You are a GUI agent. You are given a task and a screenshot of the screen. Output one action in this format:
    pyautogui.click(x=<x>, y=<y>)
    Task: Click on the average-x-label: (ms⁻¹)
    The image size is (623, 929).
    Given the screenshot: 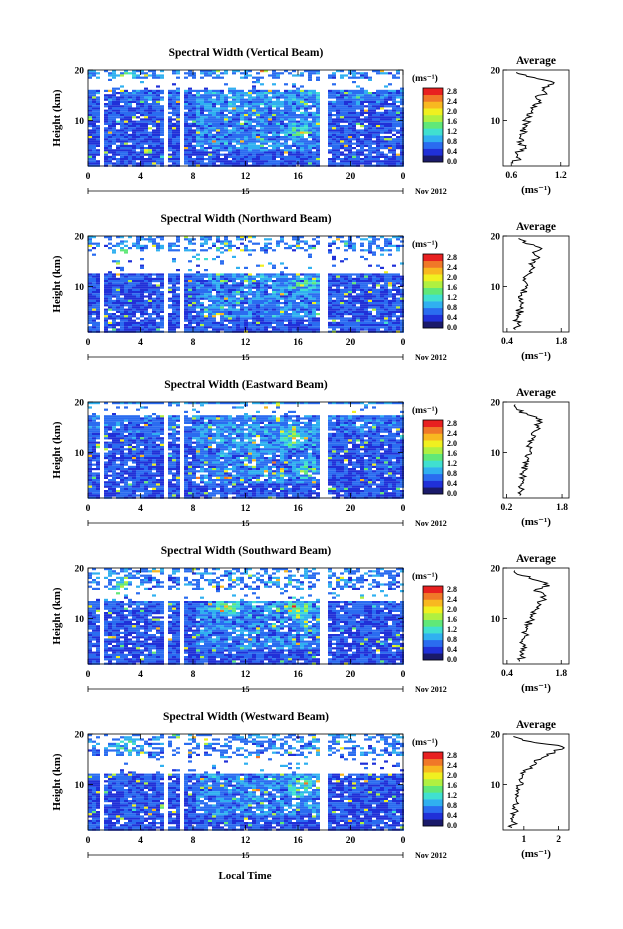 What is the action you would take?
    pyautogui.click(x=536, y=854)
    